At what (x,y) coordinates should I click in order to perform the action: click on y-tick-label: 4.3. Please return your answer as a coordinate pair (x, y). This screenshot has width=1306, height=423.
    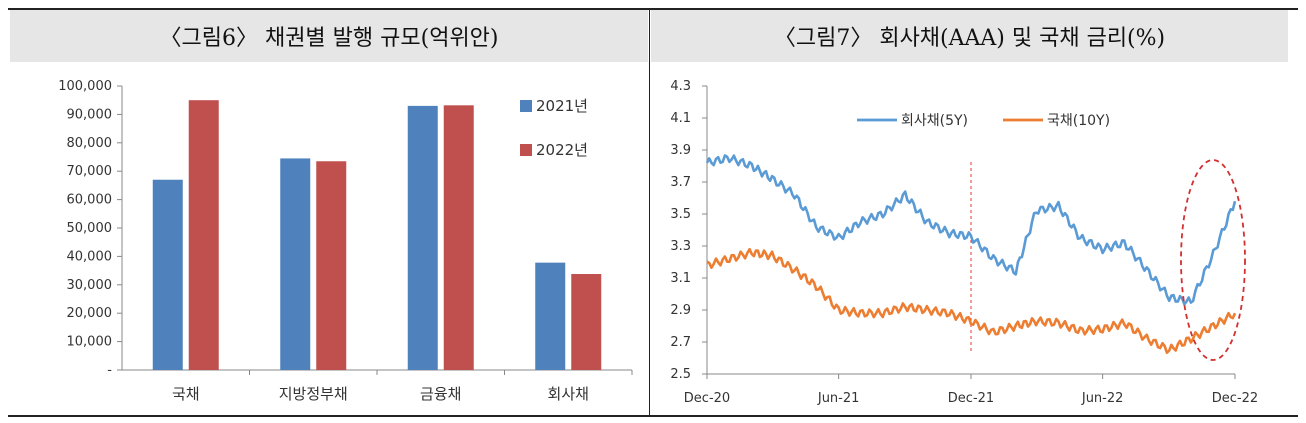
    Looking at the image, I should click on (680, 86).